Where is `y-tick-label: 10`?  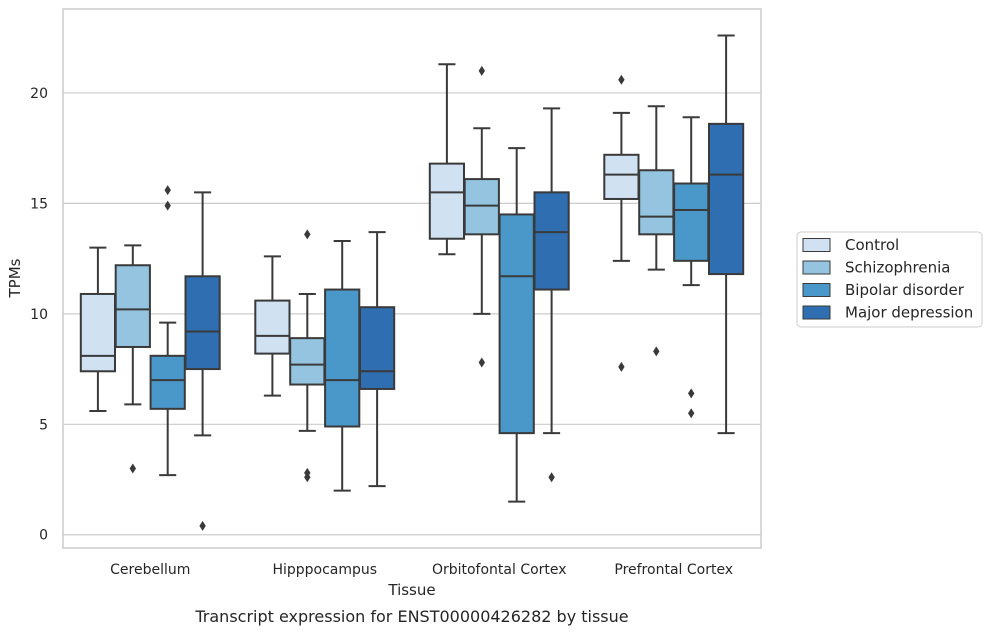 y-tick-label: 10 is located at coordinates (39, 315).